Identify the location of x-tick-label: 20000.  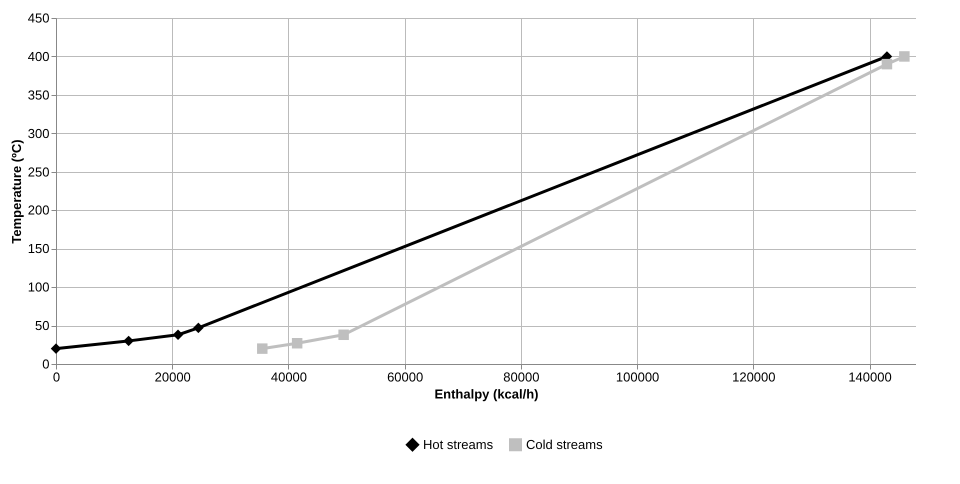
(172, 377).